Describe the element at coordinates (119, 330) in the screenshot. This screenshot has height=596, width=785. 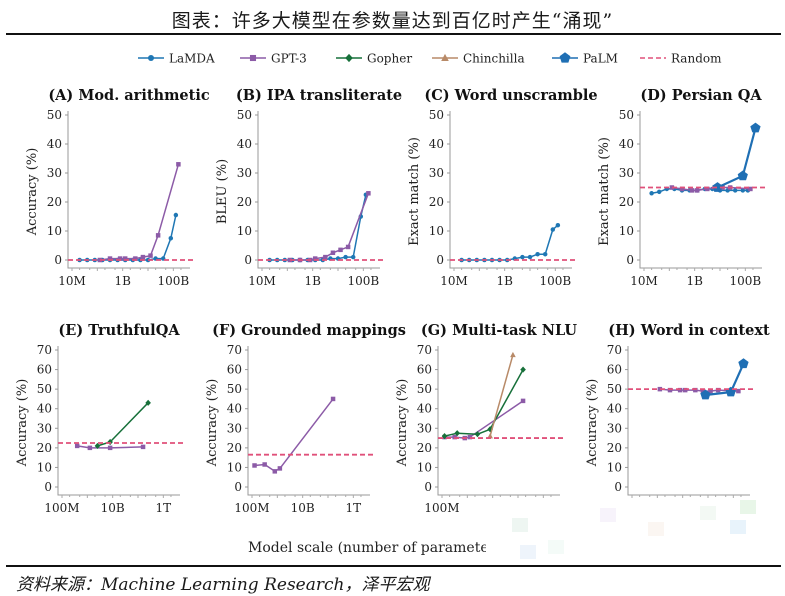
I see `panel-title: (E) TruthfulQA` at that location.